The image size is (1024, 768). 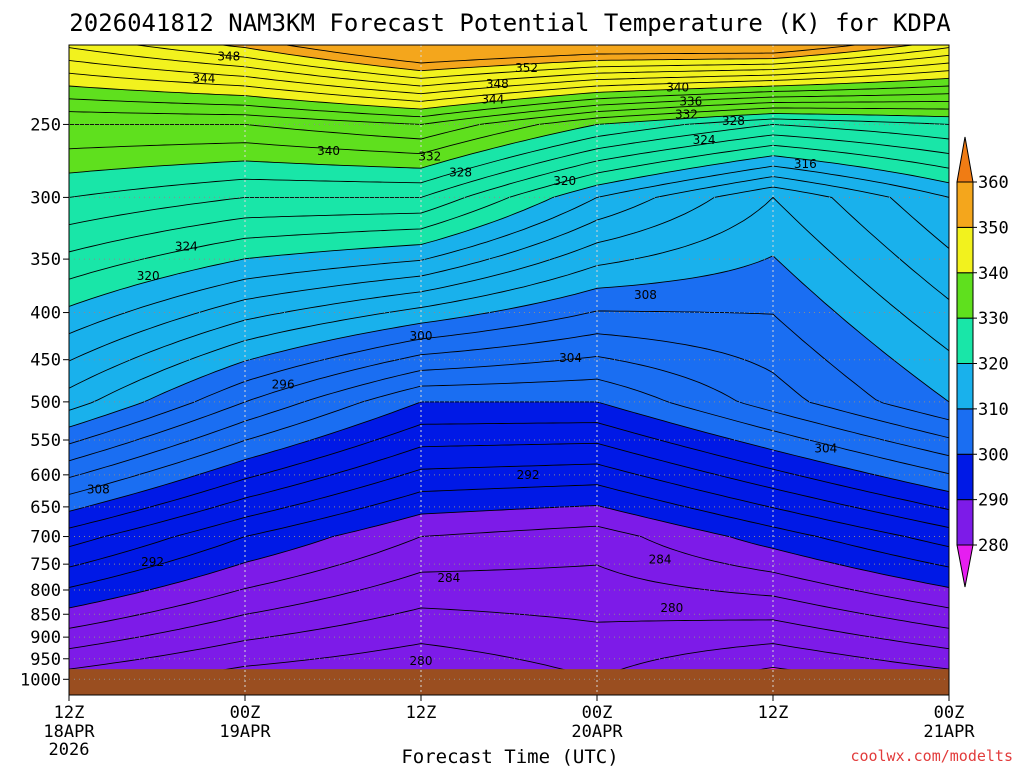 I want to click on y-tick-label: 850, so click(x=45, y=615).